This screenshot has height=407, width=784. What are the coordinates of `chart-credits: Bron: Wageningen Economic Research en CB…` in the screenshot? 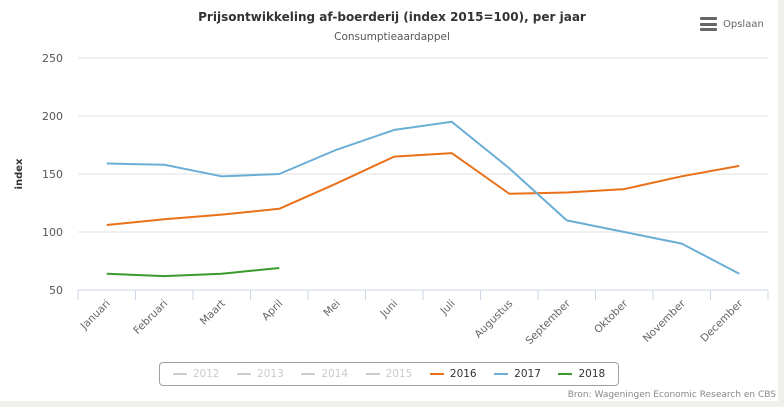 It's located at (671, 395).